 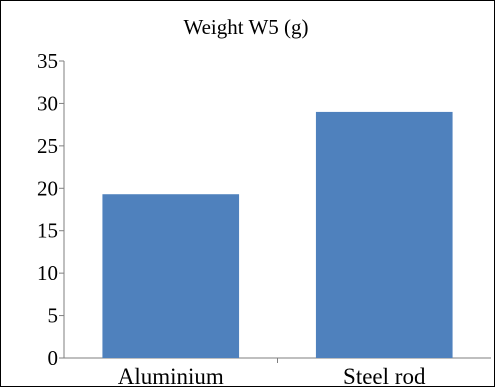 I want to click on y-tick-label: 15, so click(x=47, y=231).